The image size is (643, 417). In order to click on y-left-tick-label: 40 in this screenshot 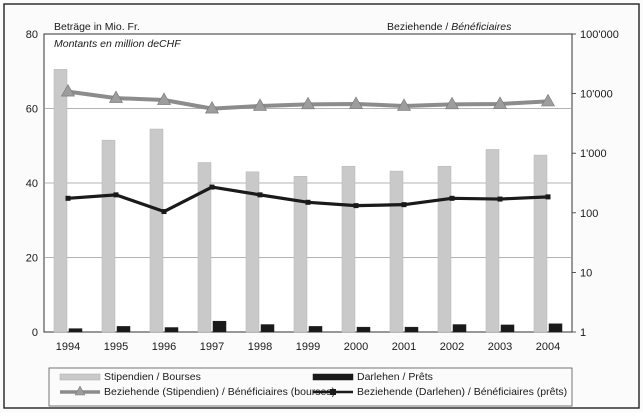, I will do `click(32, 184)`.